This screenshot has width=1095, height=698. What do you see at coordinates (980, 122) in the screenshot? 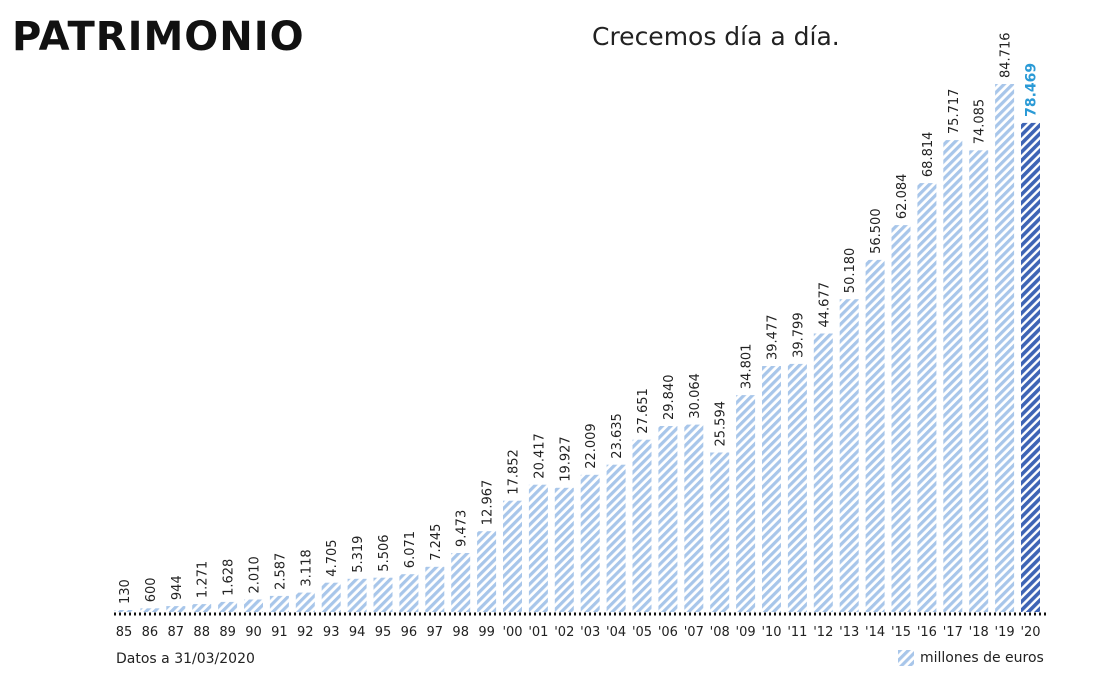
I see `value-label: 74.085` at bounding box center [980, 122].